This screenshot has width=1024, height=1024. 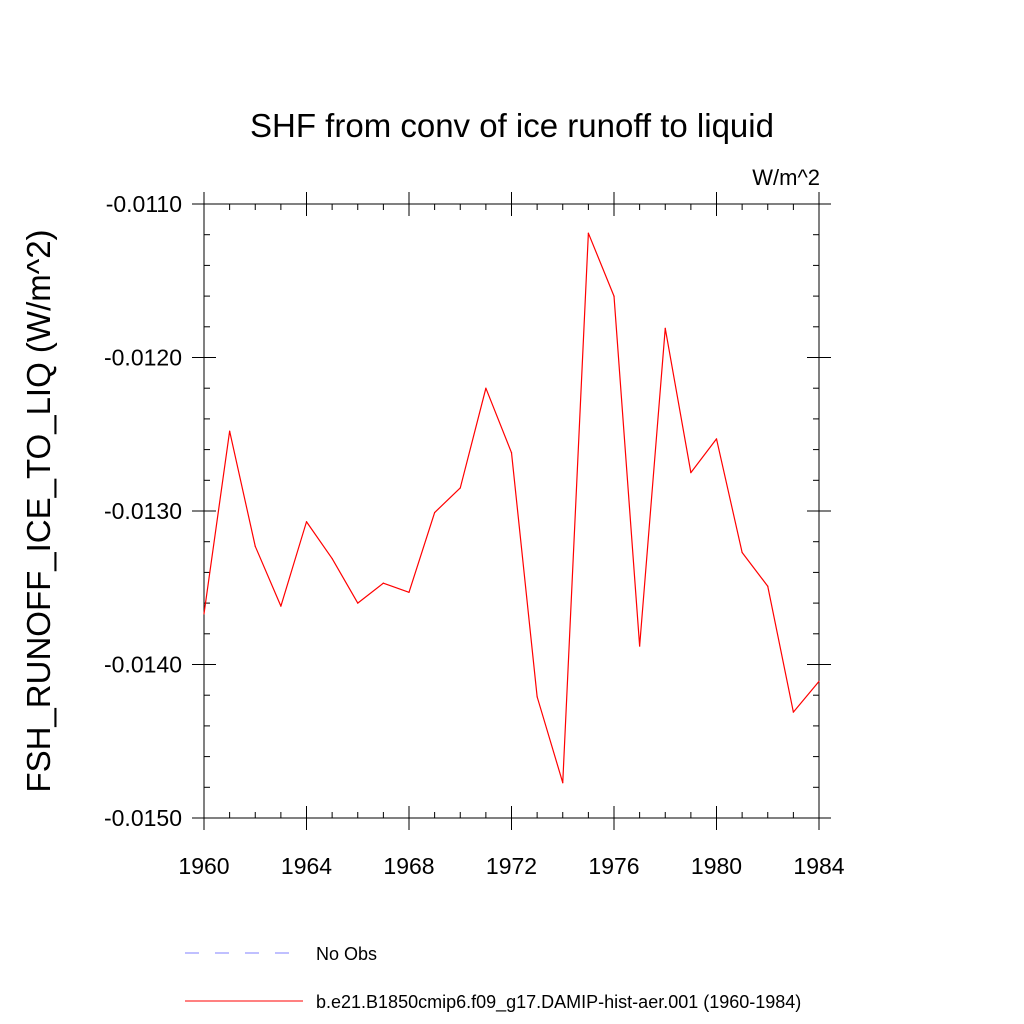 I want to click on x-tick-label: 1984, so click(x=818, y=866).